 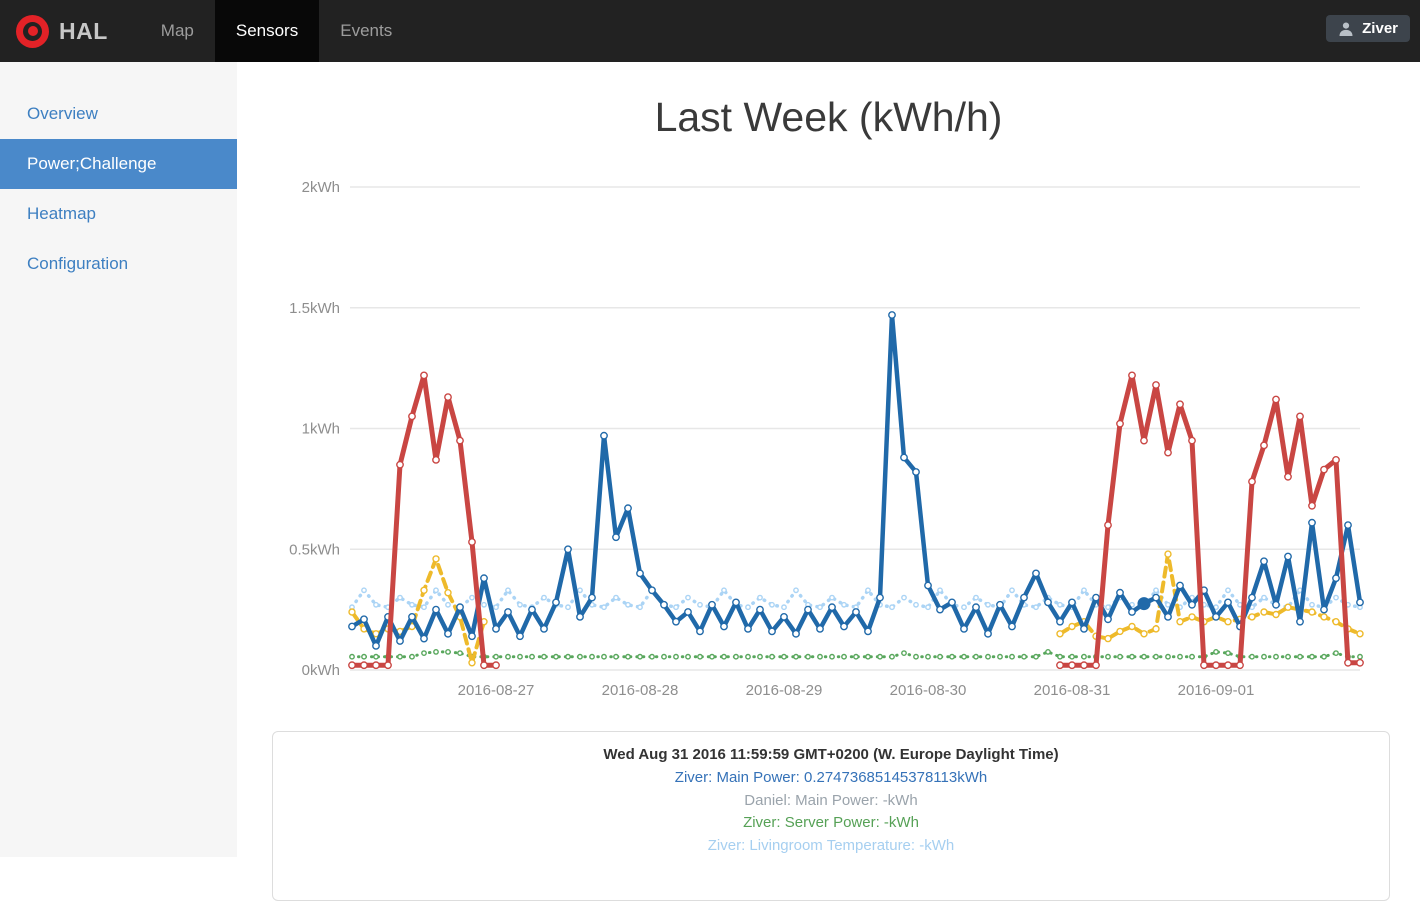 I want to click on main-nav: Map Sensors Events, so click(x=276, y=31).